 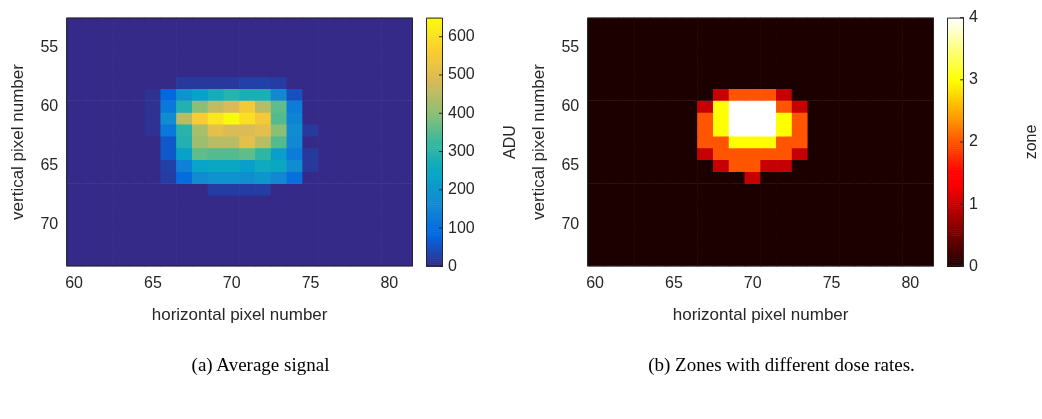 I want to click on color-bar-label: 4, so click(x=973, y=17).